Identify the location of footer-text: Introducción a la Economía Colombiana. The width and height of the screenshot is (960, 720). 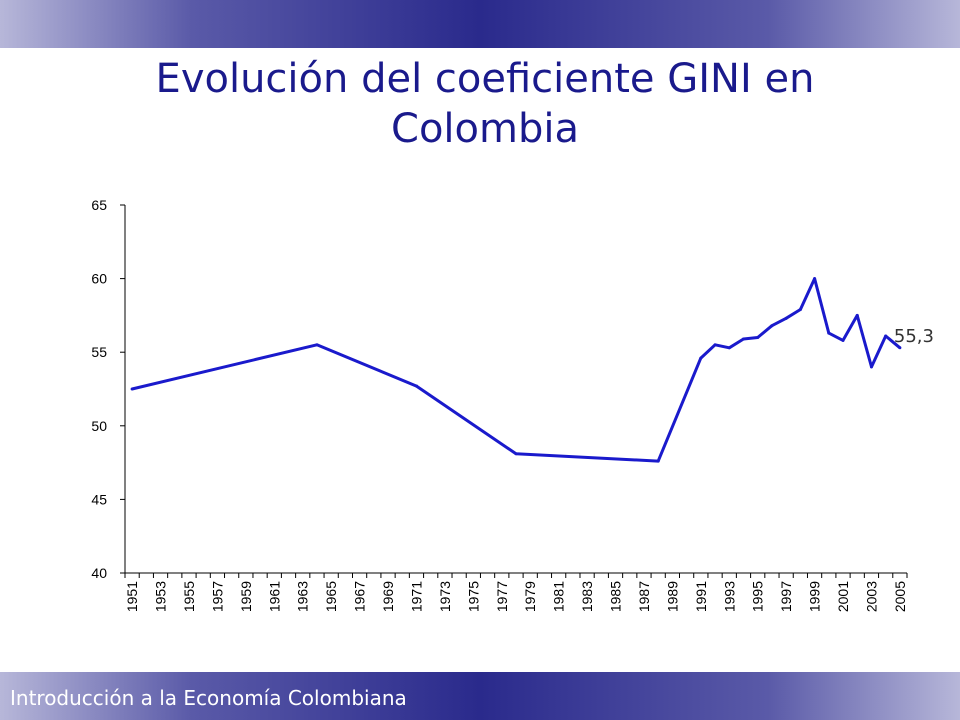
(208, 698).